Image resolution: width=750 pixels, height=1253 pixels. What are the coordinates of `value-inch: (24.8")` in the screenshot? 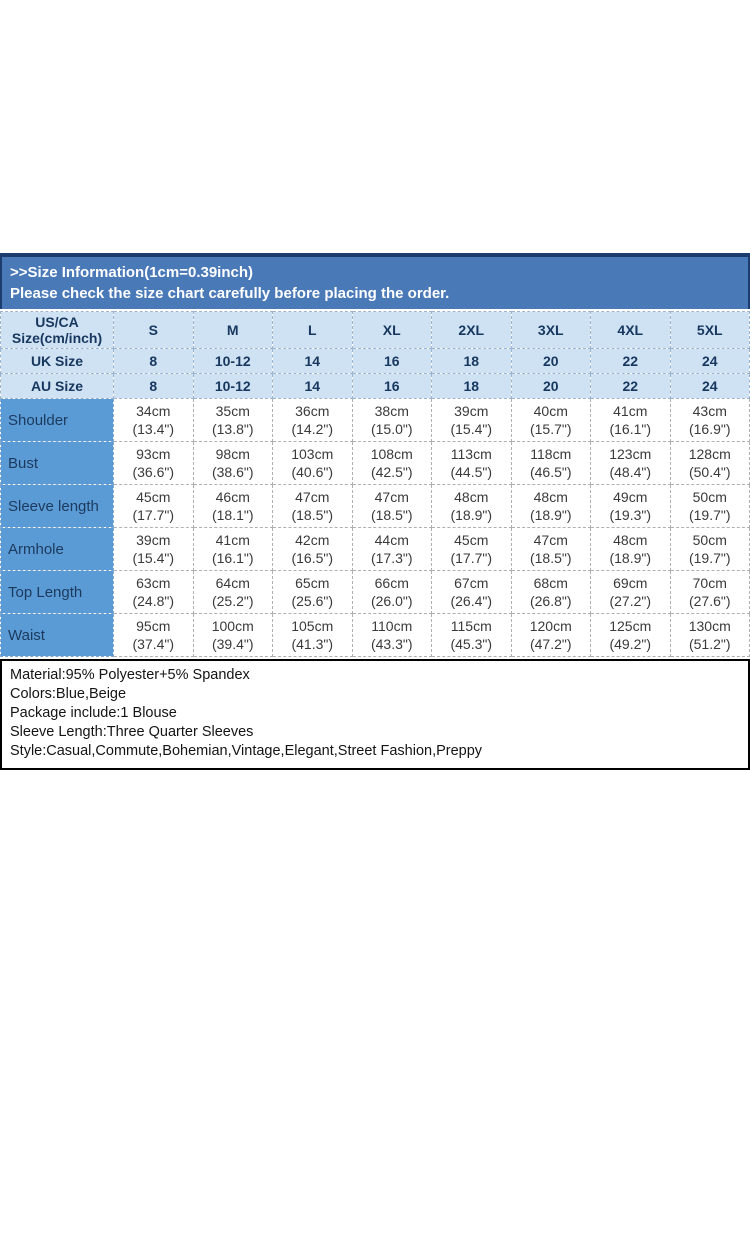 It's located at (153, 601).